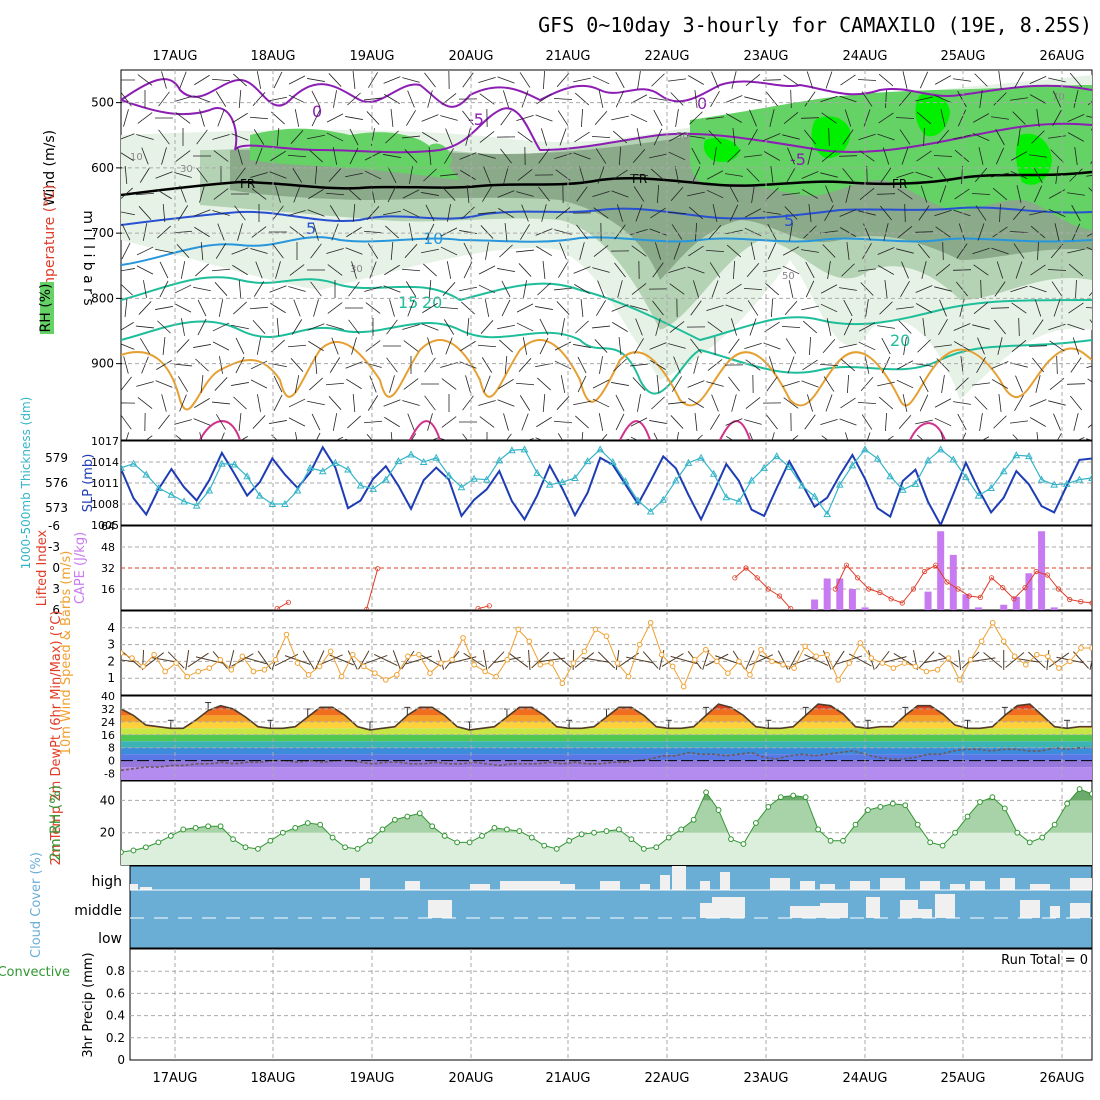 The width and height of the screenshot is (1100, 1100). What do you see at coordinates (725, 881) in the screenshot?
I see `cloud-high-gap` at bounding box center [725, 881].